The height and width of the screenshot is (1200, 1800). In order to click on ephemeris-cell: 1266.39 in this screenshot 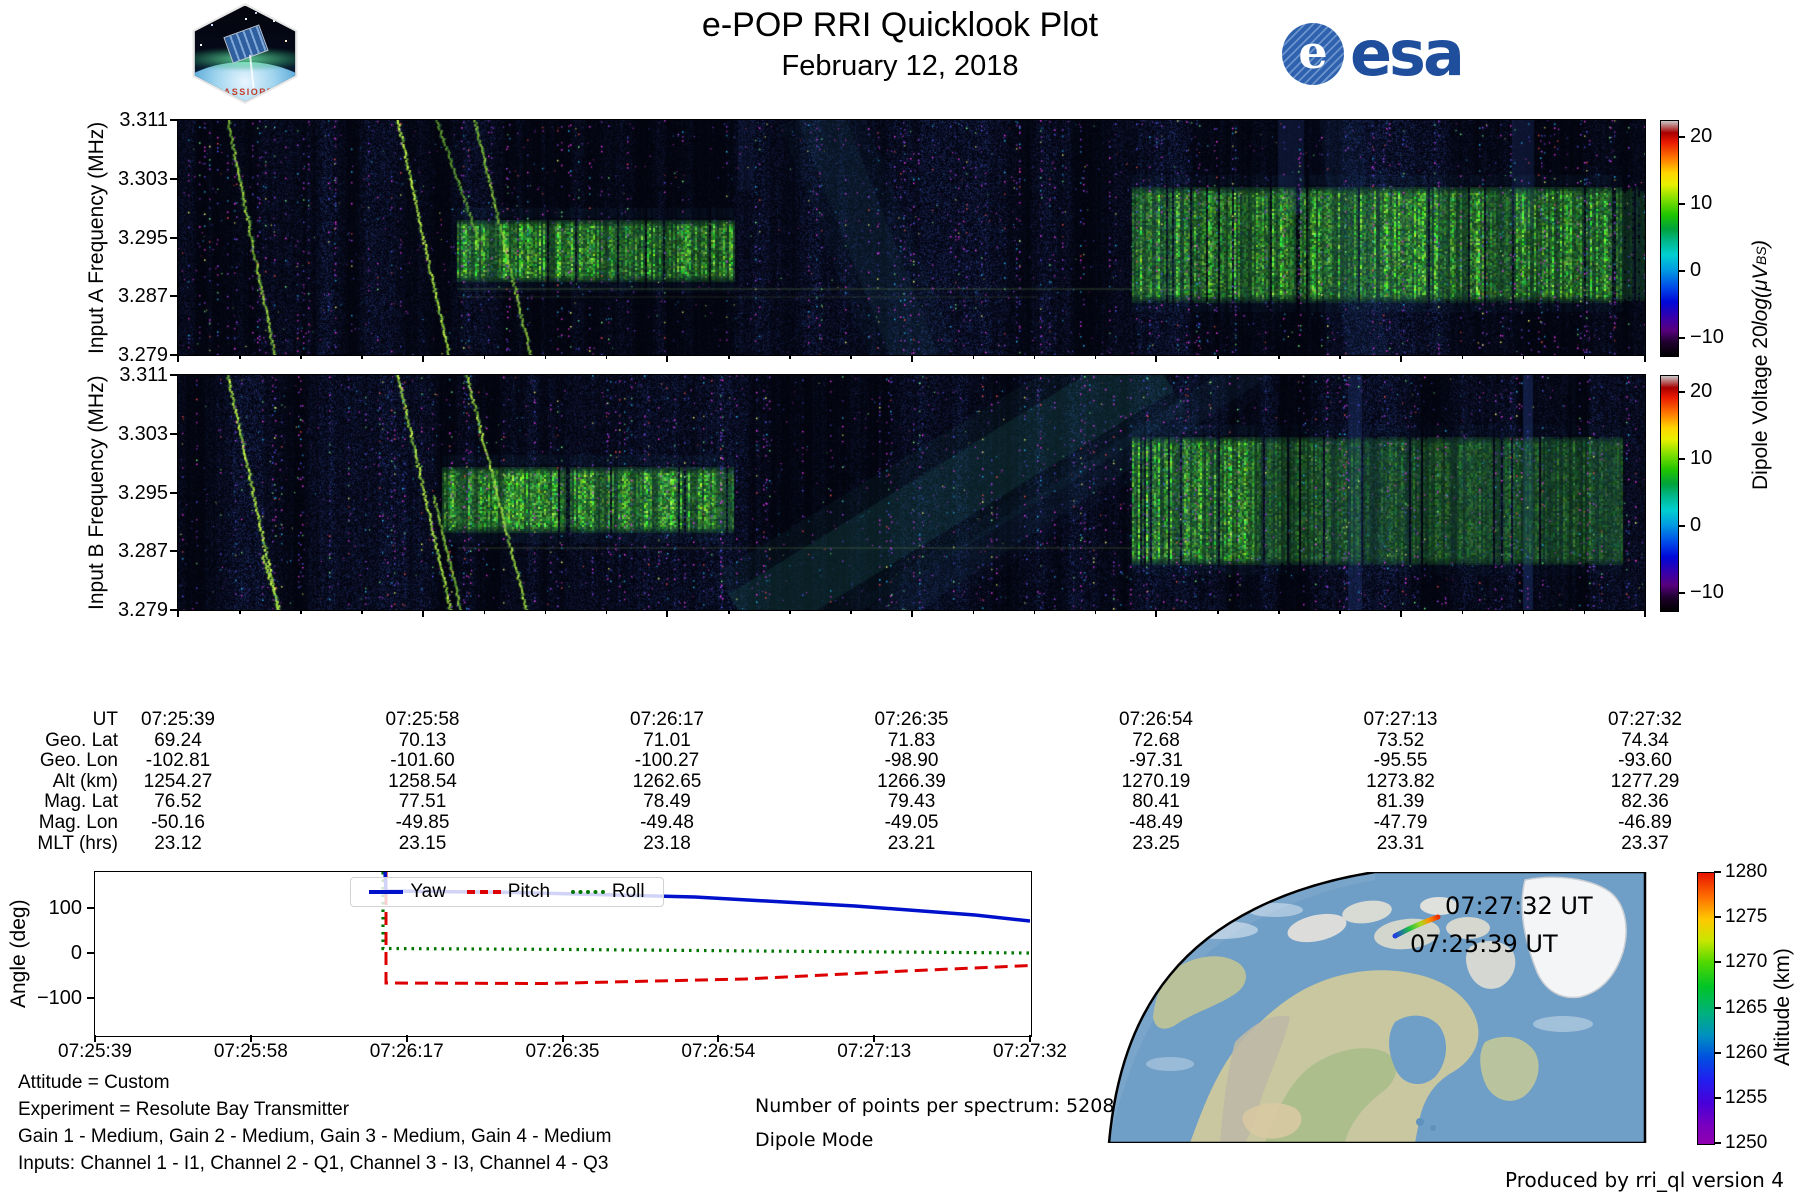, I will do `click(911, 781)`.